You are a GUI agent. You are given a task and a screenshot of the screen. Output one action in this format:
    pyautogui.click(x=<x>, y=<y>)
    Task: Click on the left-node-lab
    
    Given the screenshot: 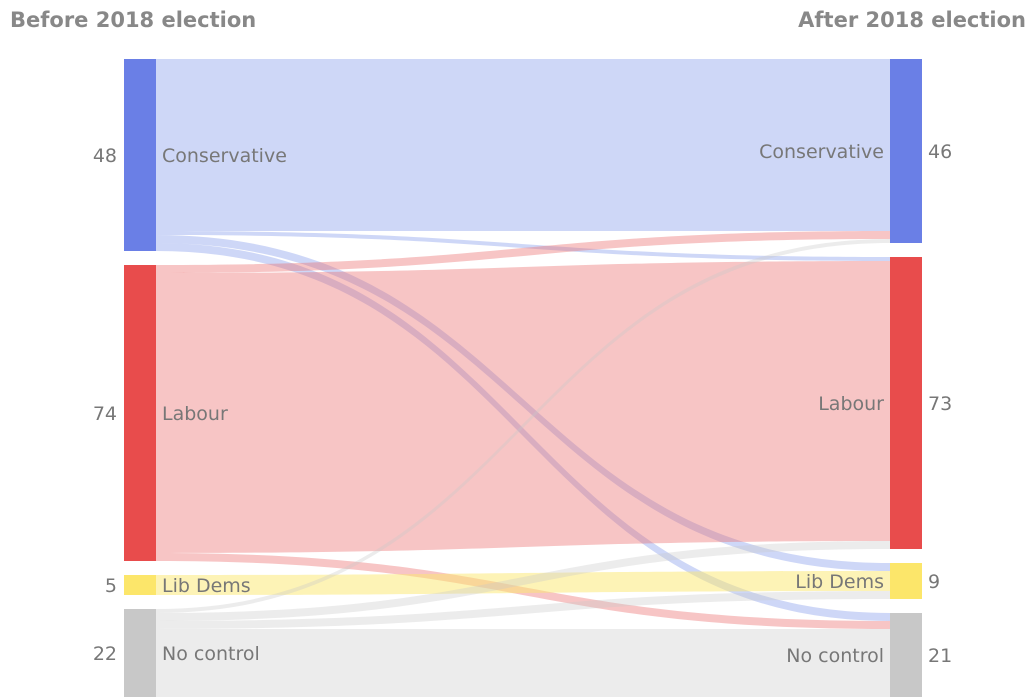 What is the action you would take?
    pyautogui.click(x=140, y=413)
    